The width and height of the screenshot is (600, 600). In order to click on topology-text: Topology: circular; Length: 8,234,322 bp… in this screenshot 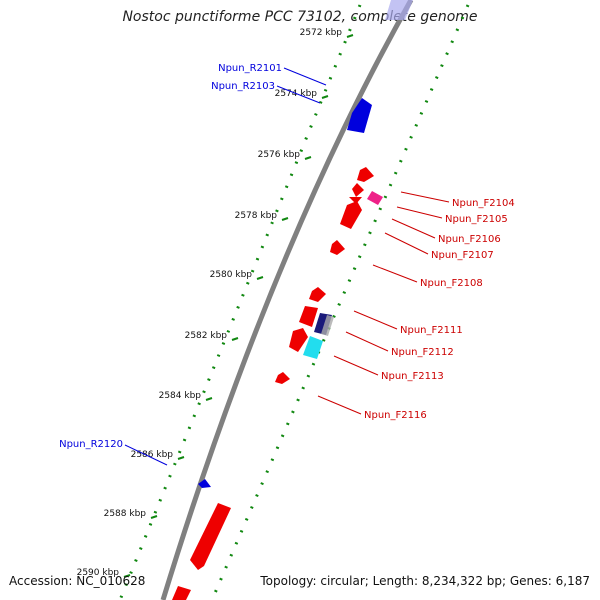, I will do `click(425, 581)`.